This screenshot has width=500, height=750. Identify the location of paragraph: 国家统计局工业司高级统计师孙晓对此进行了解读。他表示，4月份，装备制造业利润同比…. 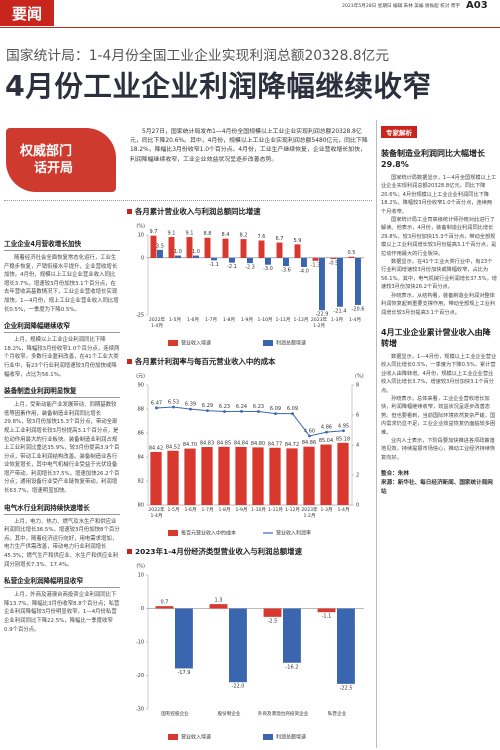
(439, 237).